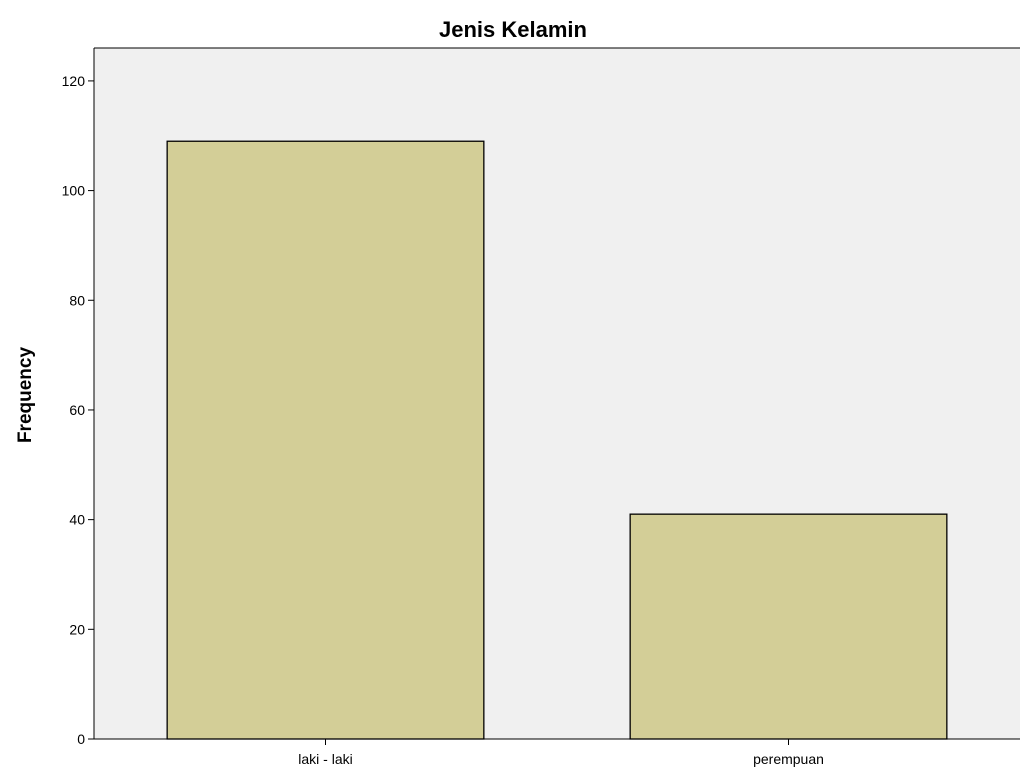 The image size is (1020, 778). Describe the element at coordinates (513, 29) in the screenshot. I see `chart-title: Jenis Kelamin` at that location.